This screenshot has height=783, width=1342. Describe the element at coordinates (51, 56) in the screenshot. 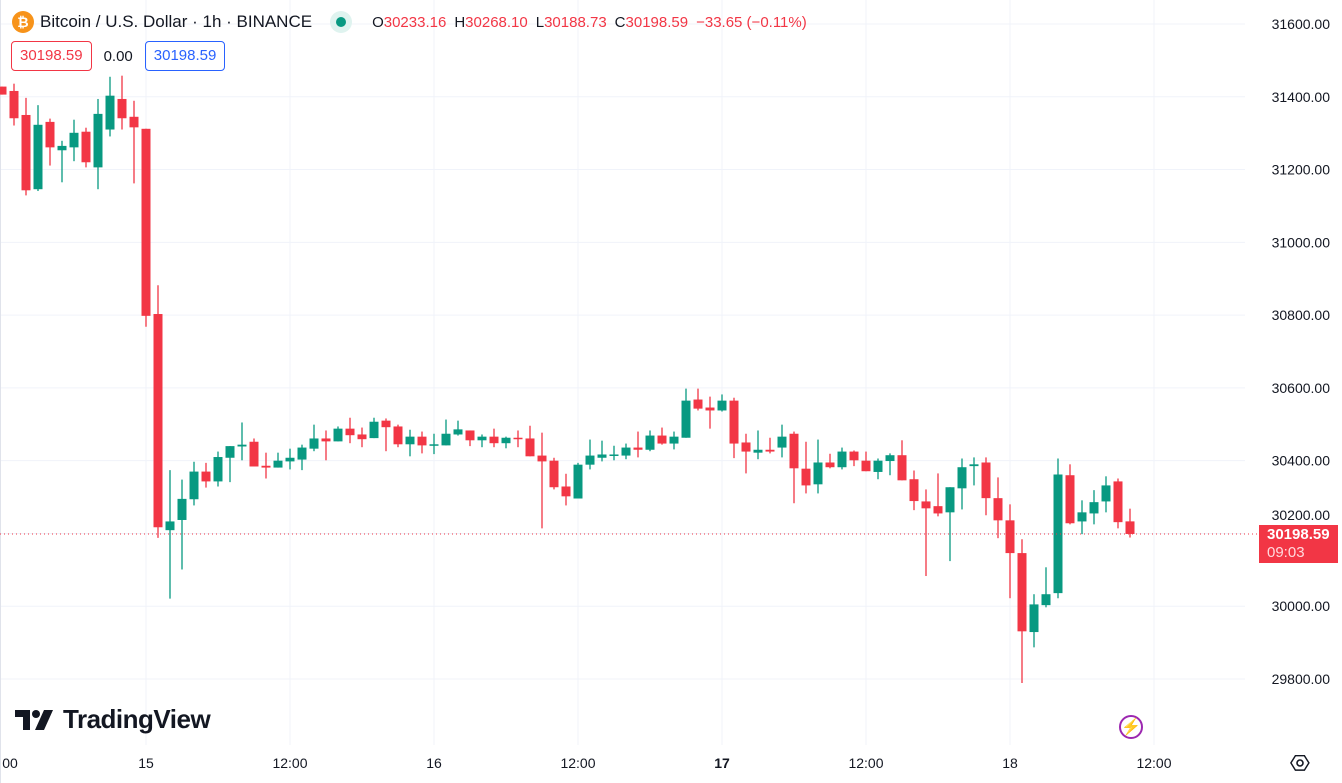

I see `sell-button: 30198.59` at that location.